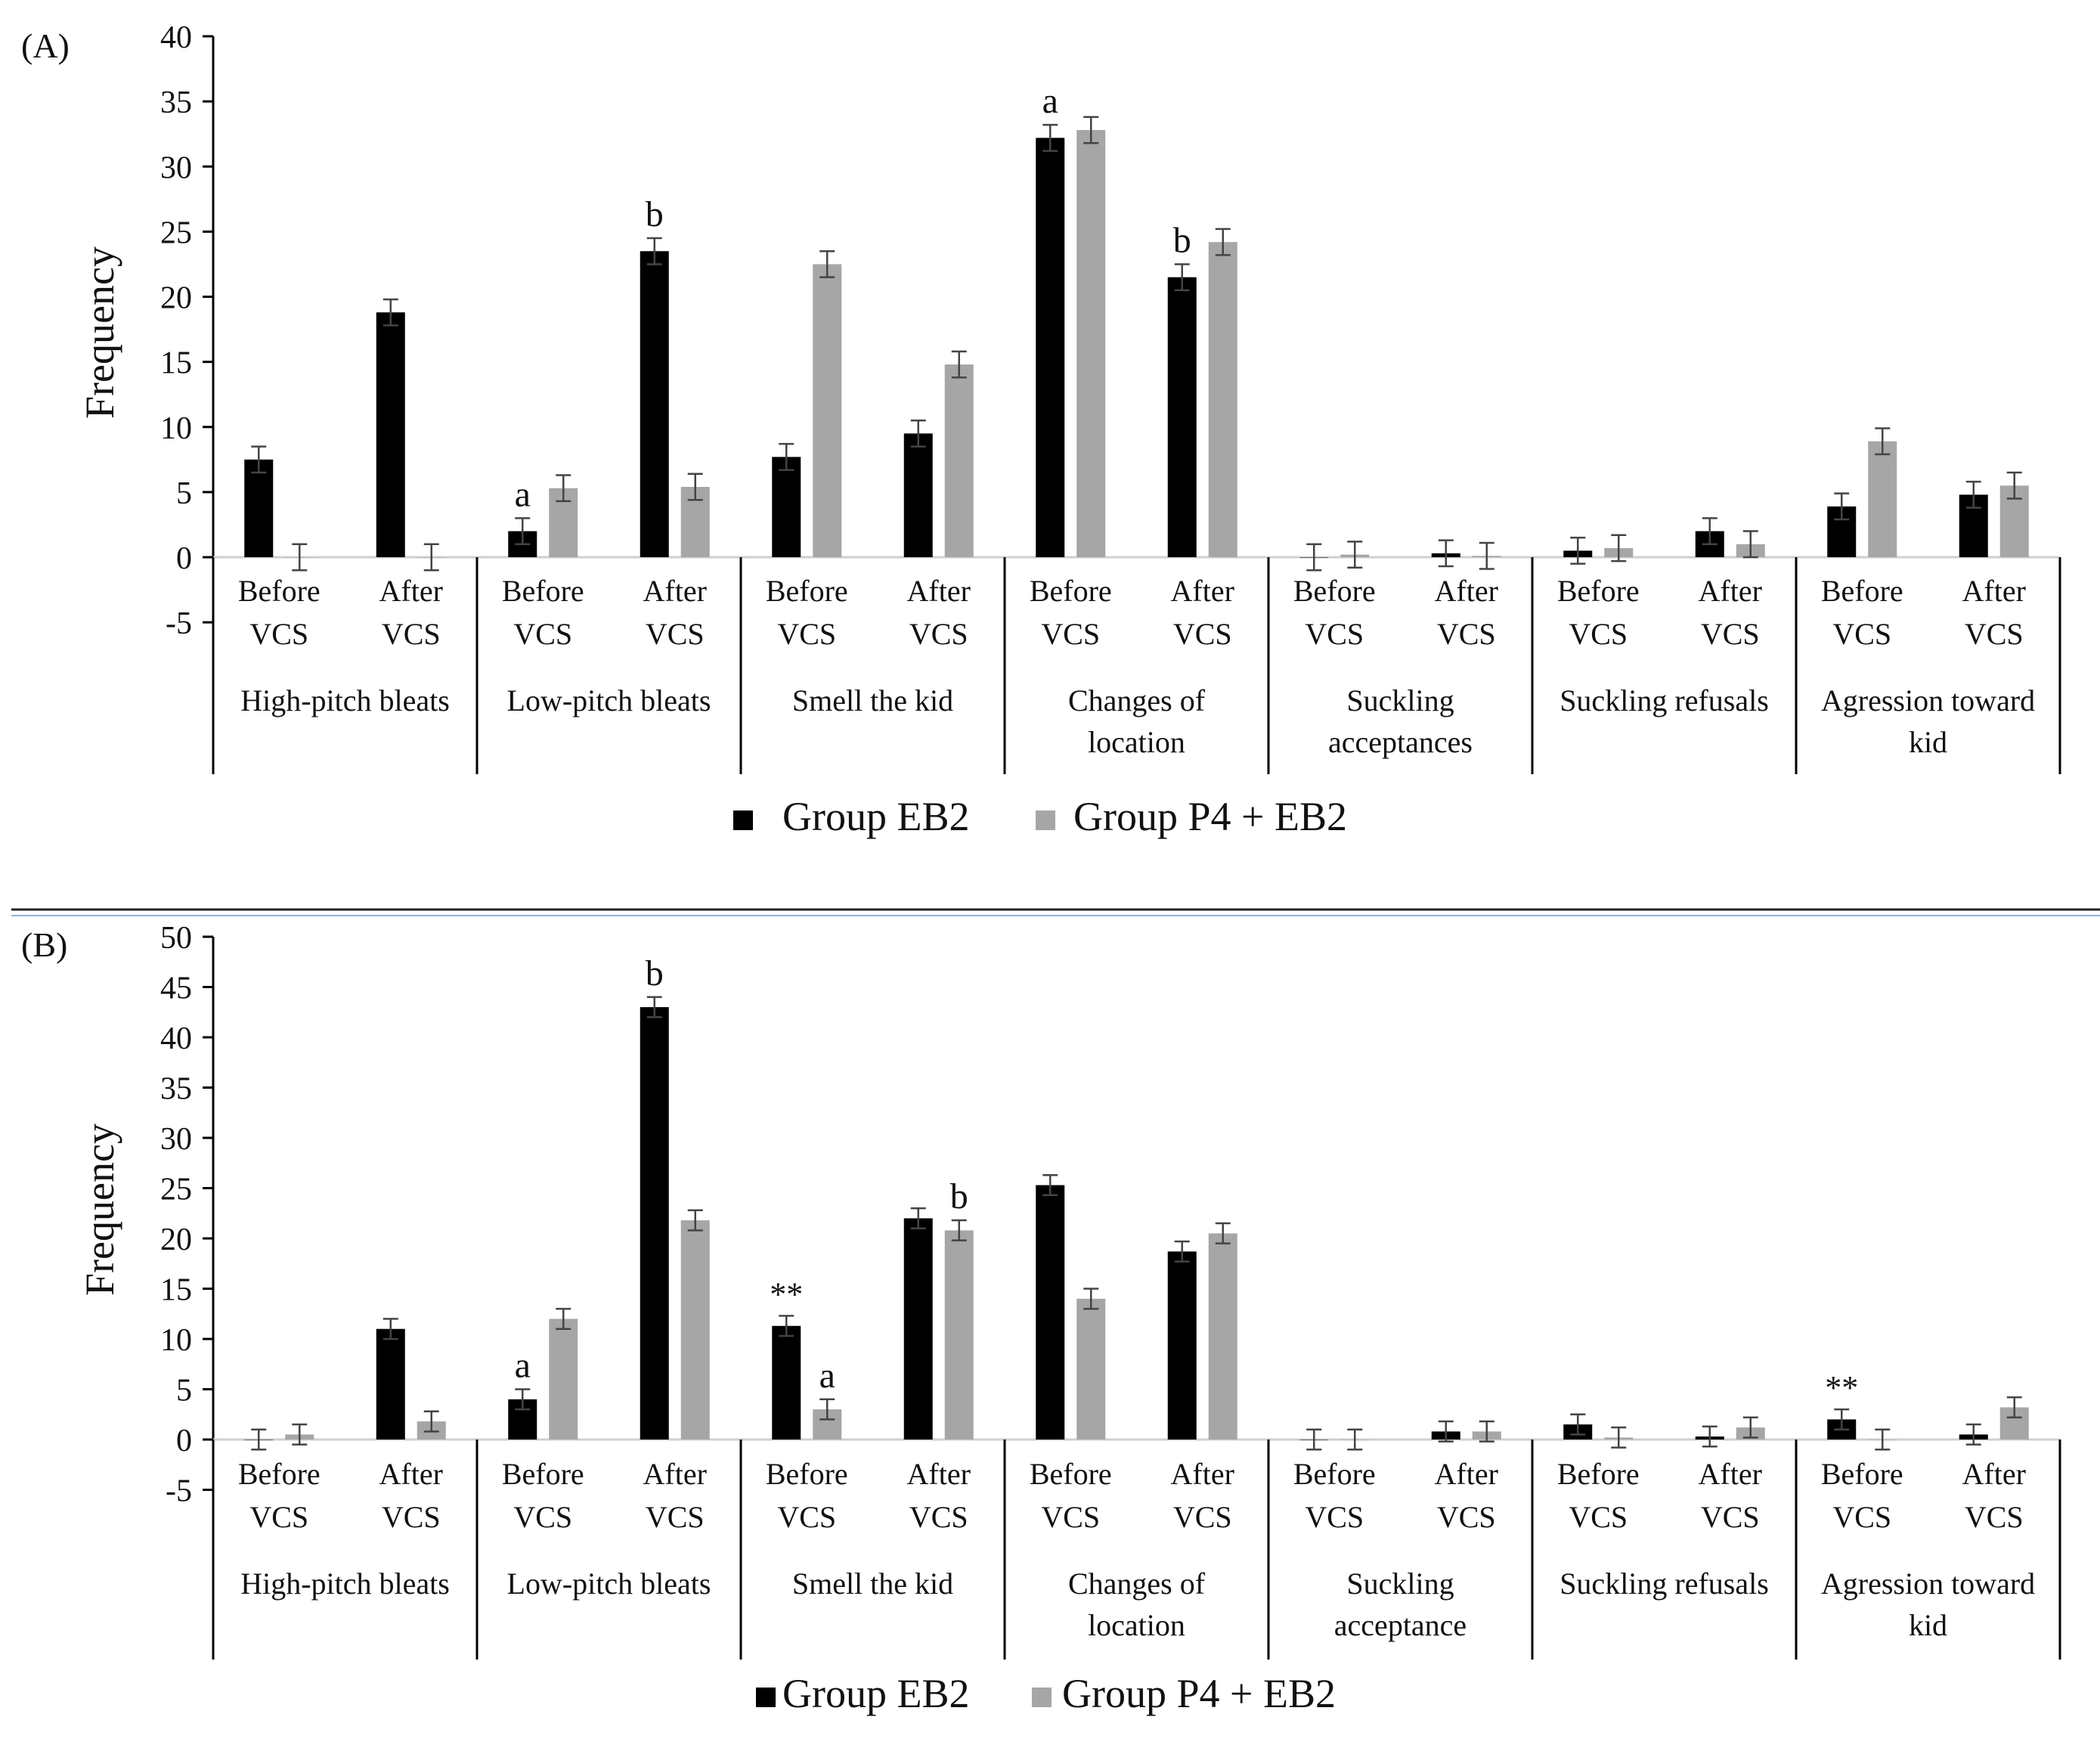  What do you see at coordinates (1050, 101) in the screenshot?
I see `significance-annotation: a` at bounding box center [1050, 101].